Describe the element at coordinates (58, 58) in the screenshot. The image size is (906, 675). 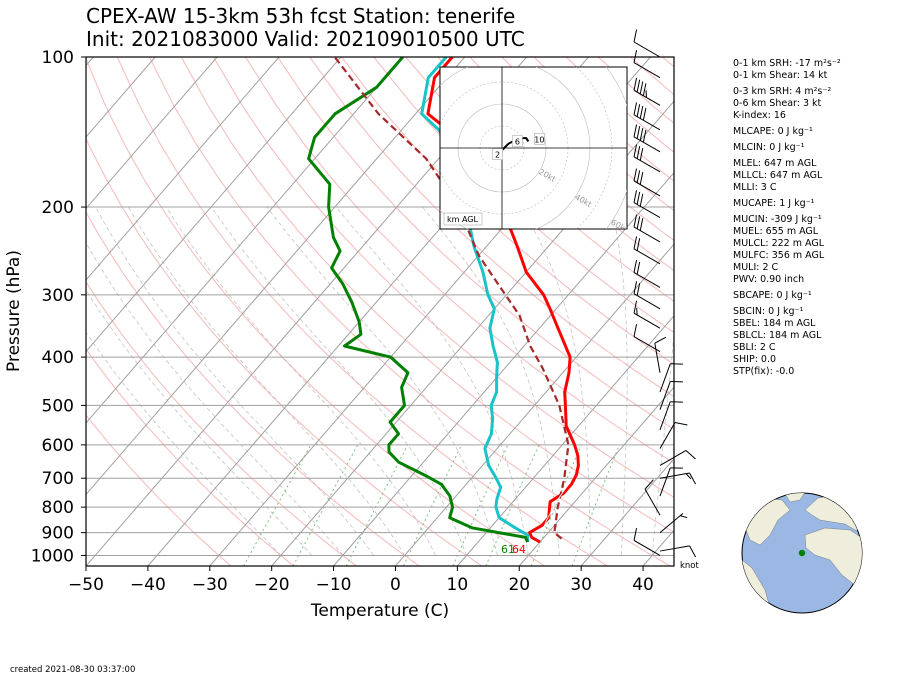
I see `y-tick-label: 100` at that location.